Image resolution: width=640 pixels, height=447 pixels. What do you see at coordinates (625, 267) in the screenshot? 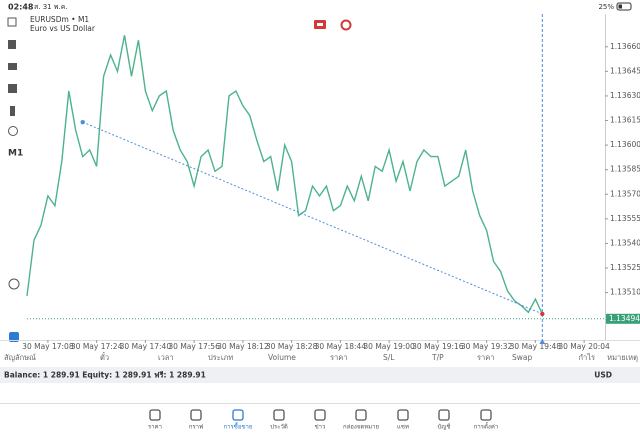
I see `y-tick-label: 1.13525` at bounding box center [625, 267].